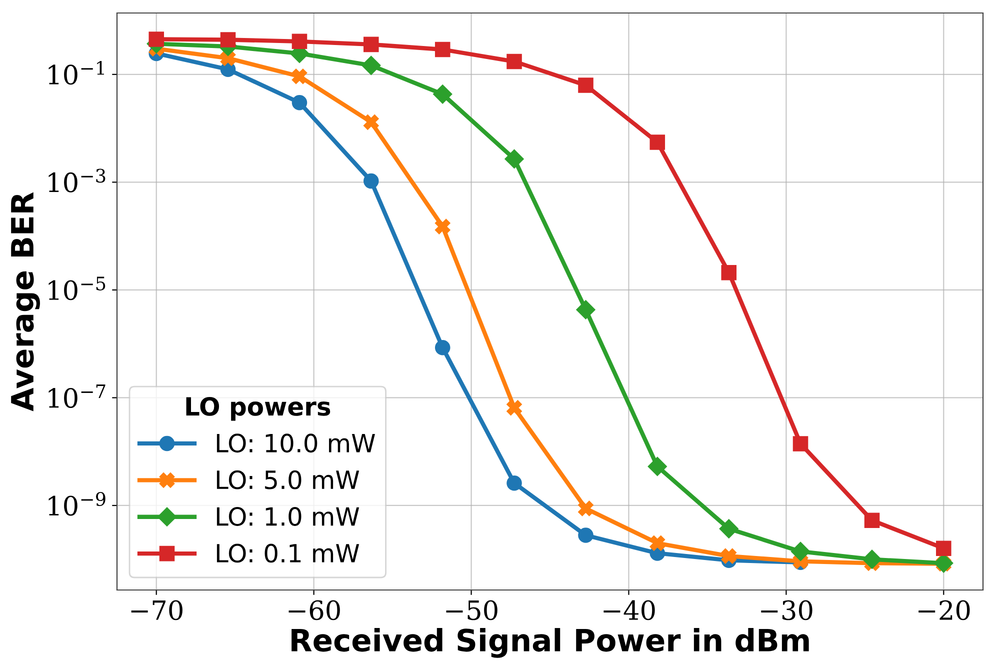 The width and height of the screenshot is (999, 663). What do you see at coordinates (550, 643) in the screenshot?
I see `x-axis-title: Received Signal Power in dBm` at bounding box center [550, 643].